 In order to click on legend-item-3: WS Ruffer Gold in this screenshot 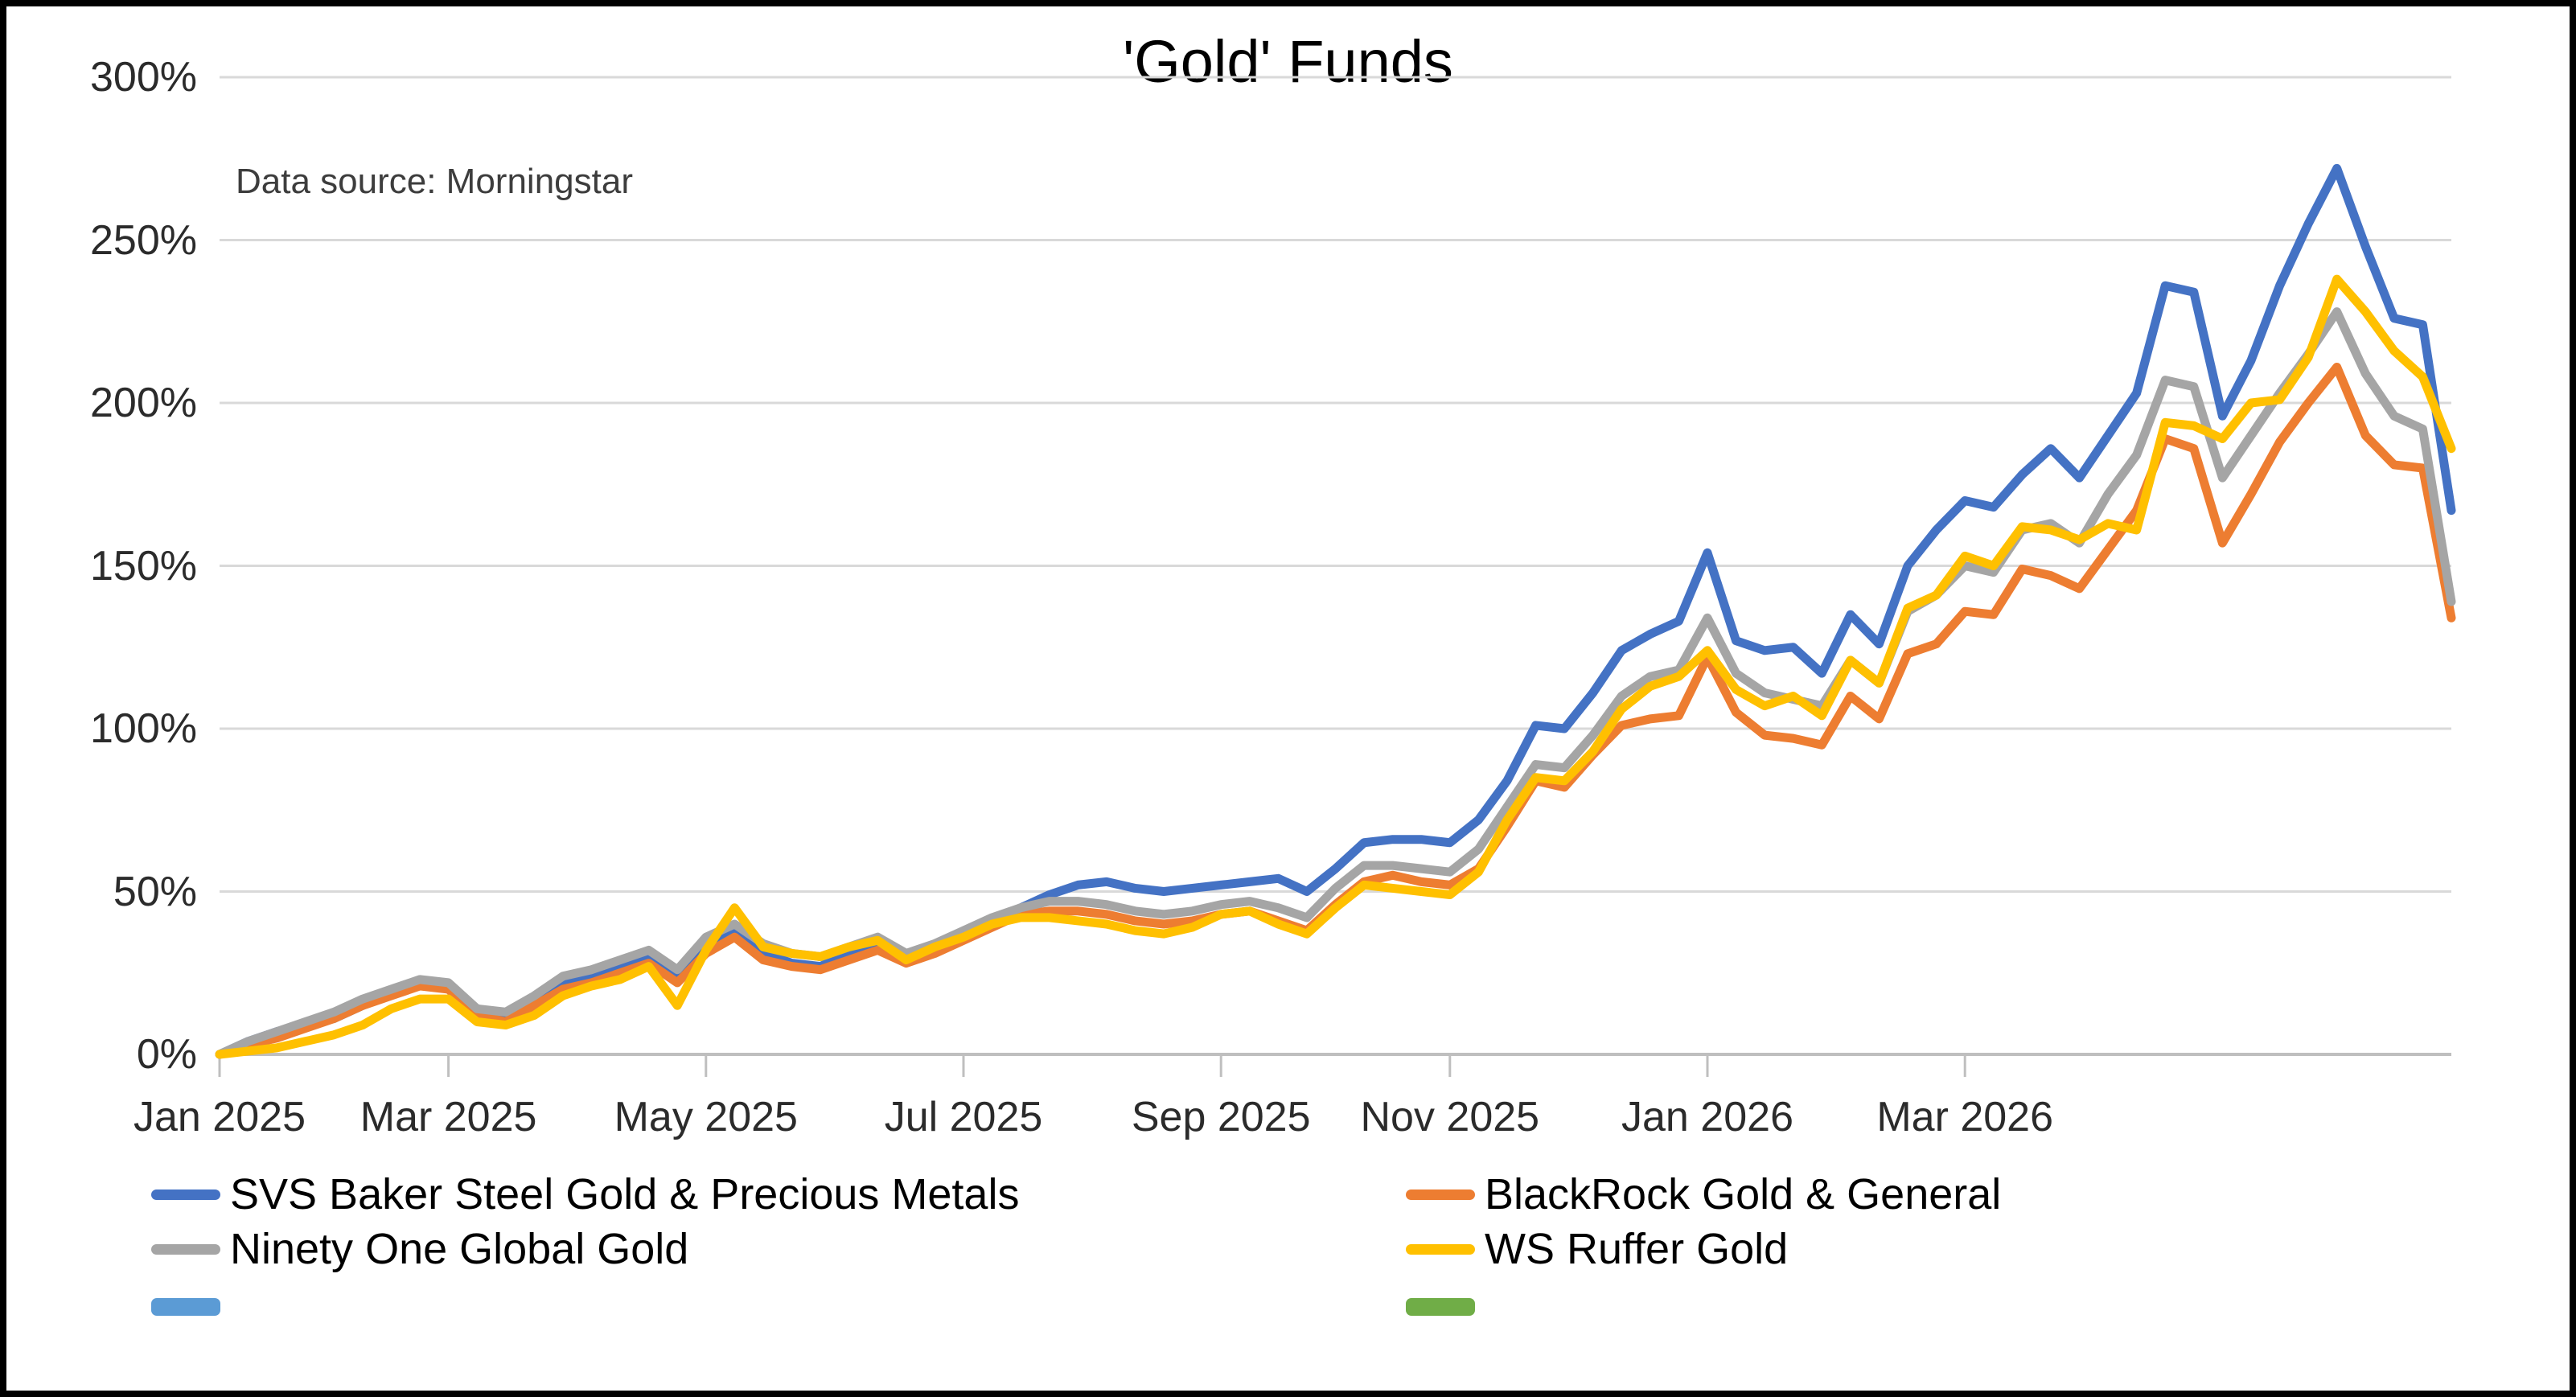, I will do `click(1597, 1249)`.